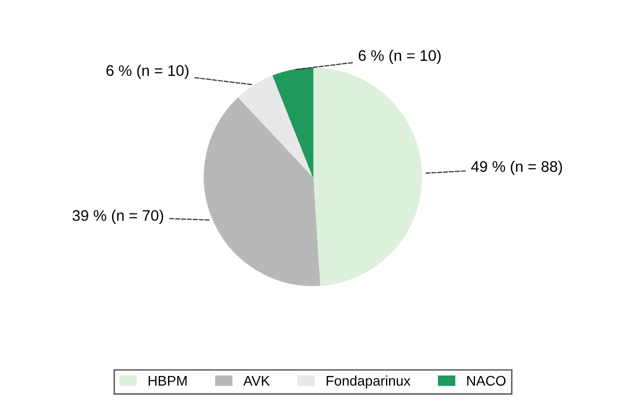  I want to click on data-label: 49 % (n = 88), so click(516, 167).